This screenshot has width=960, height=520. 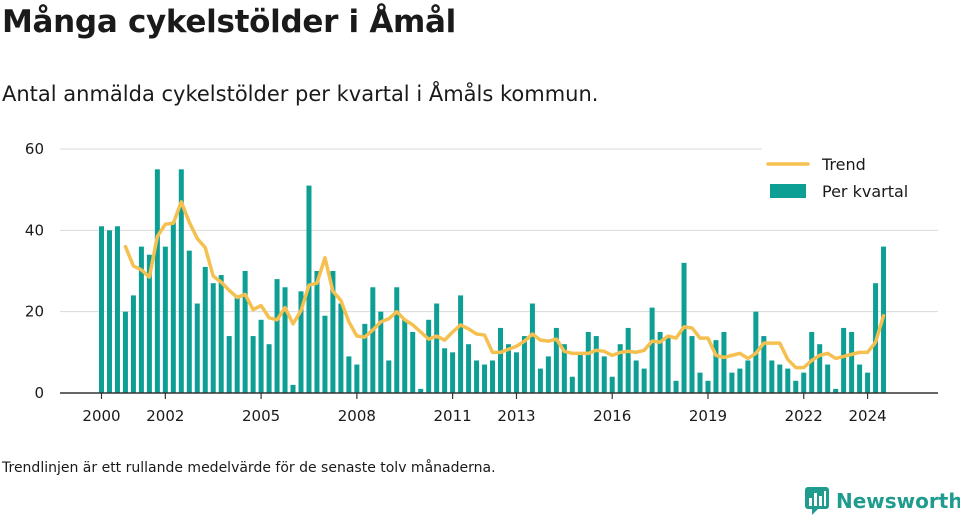 What do you see at coordinates (898, 501) in the screenshot?
I see `brand-name: Newsworthy` at bounding box center [898, 501].